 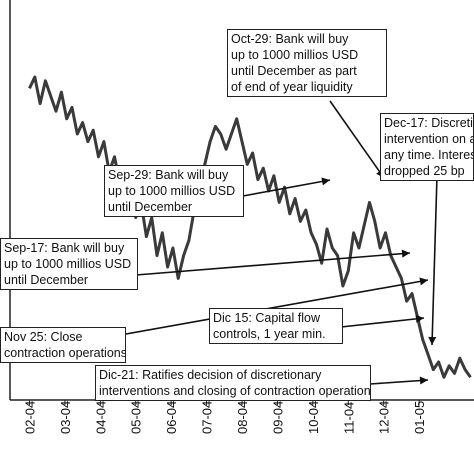 What do you see at coordinates (29, 417) in the screenshot?
I see `x-tick-label: 02-04` at bounding box center [29, 417].